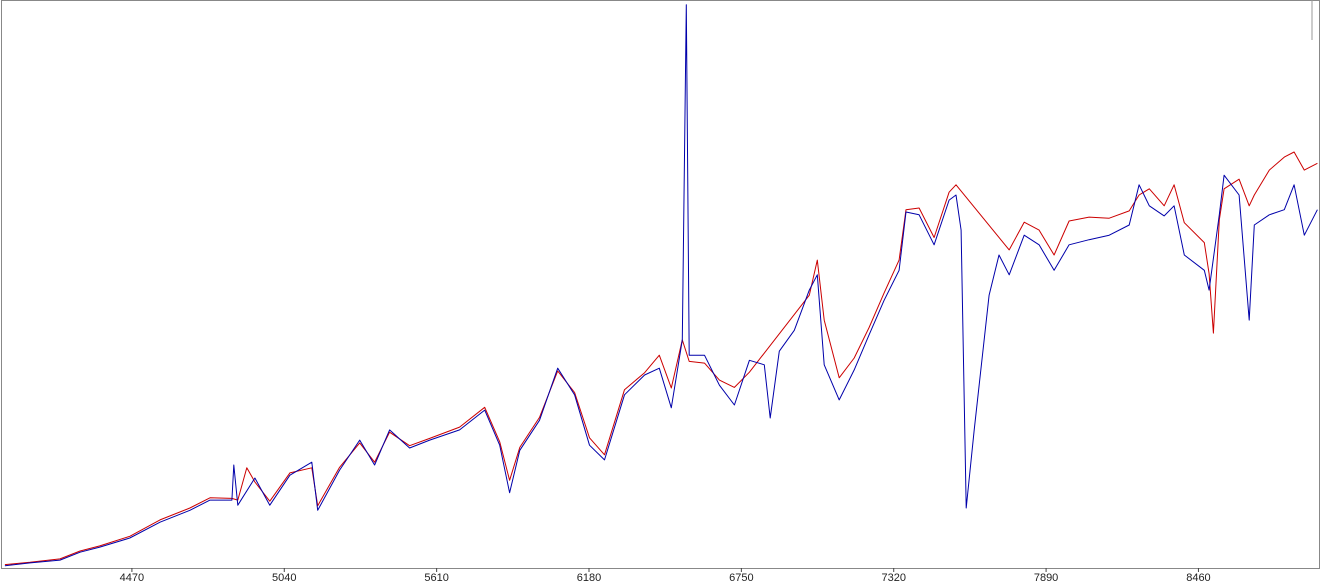  What do you see at coordinates (436, 578) in the screenshot?
I see `x-tick-label: 5610` at bounding box center [436, 578].